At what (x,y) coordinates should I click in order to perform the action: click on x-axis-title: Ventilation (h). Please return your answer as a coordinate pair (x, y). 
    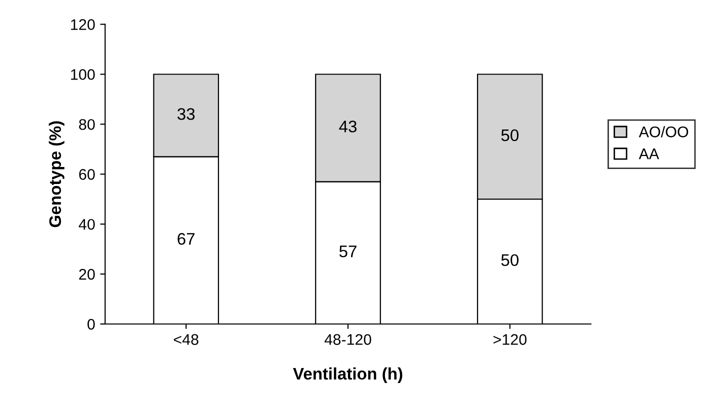
    Looking at the image, I should click on (347, 375).